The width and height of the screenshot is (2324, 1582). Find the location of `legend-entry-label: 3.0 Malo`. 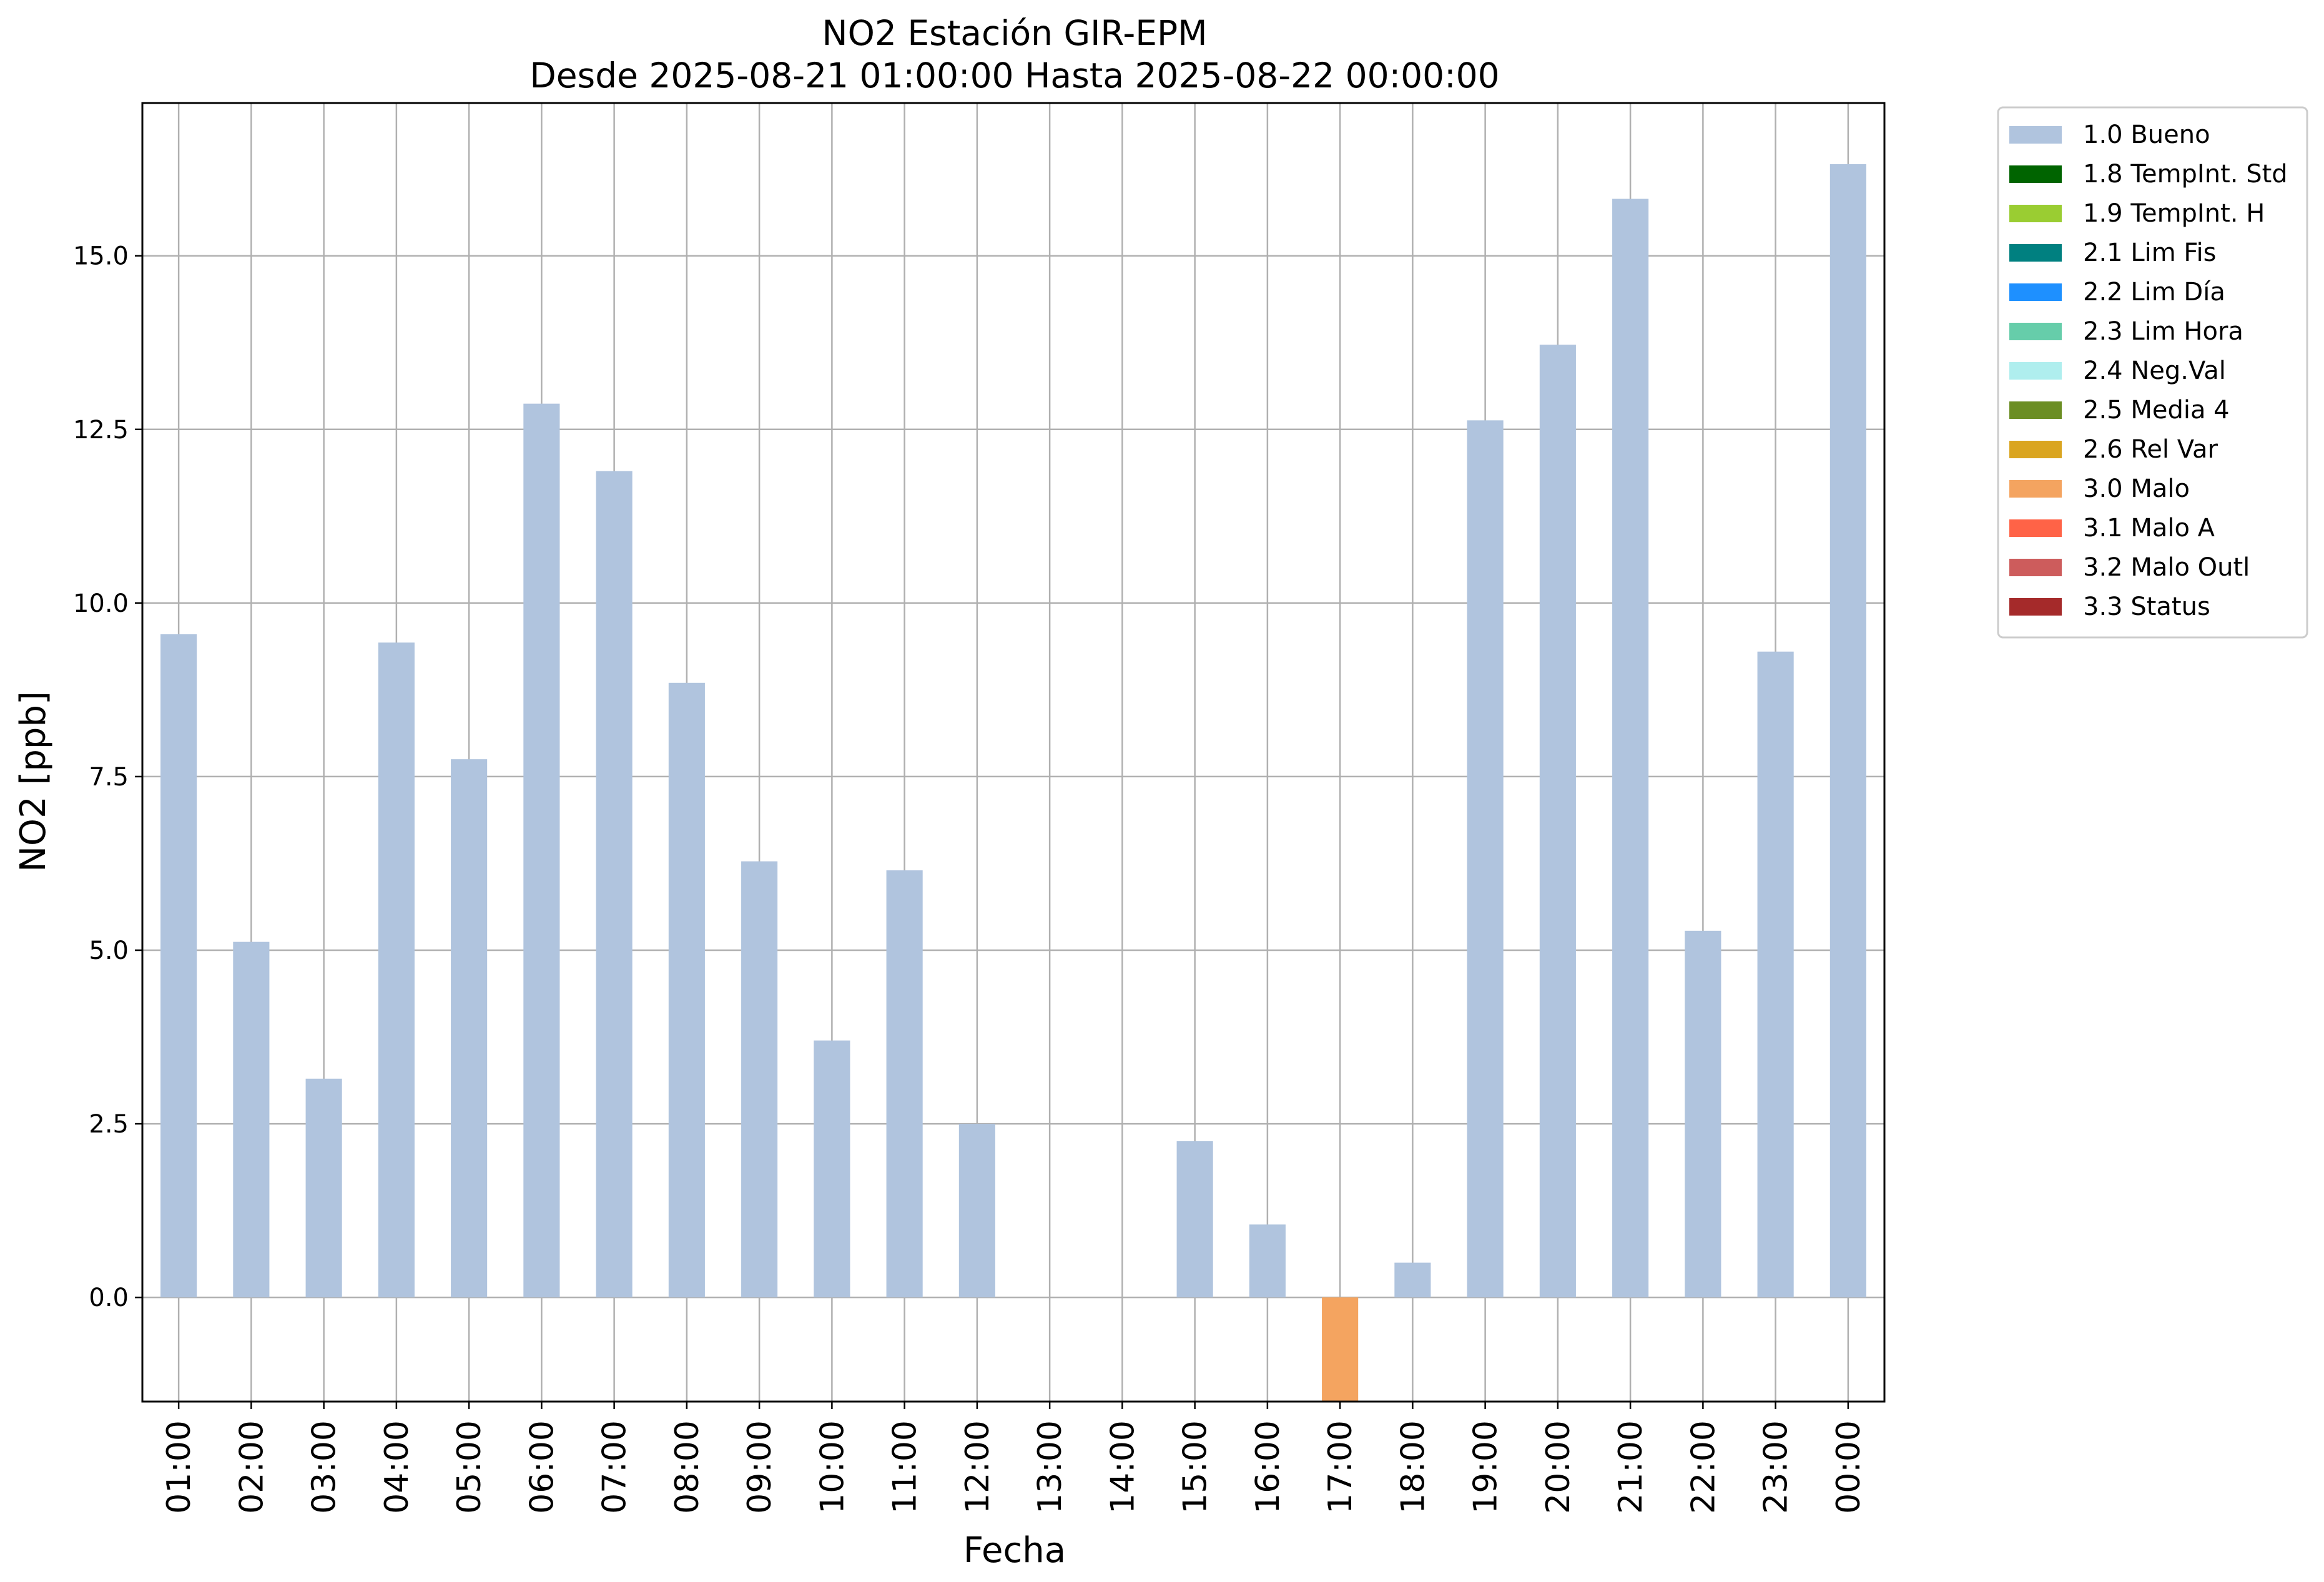

legend-entry-label: 3.0 Malo is located at coordinates (2136, 488).